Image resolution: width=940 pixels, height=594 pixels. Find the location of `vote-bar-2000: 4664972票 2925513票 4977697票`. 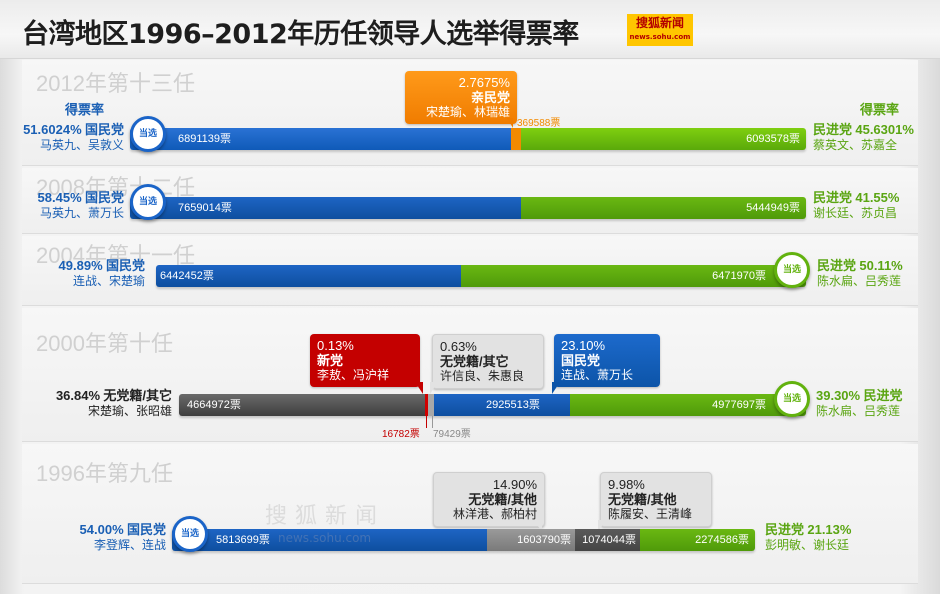

vote-bar-2000: 4664972票 2925513票 4977697票 is located at coordinates (492, 405).